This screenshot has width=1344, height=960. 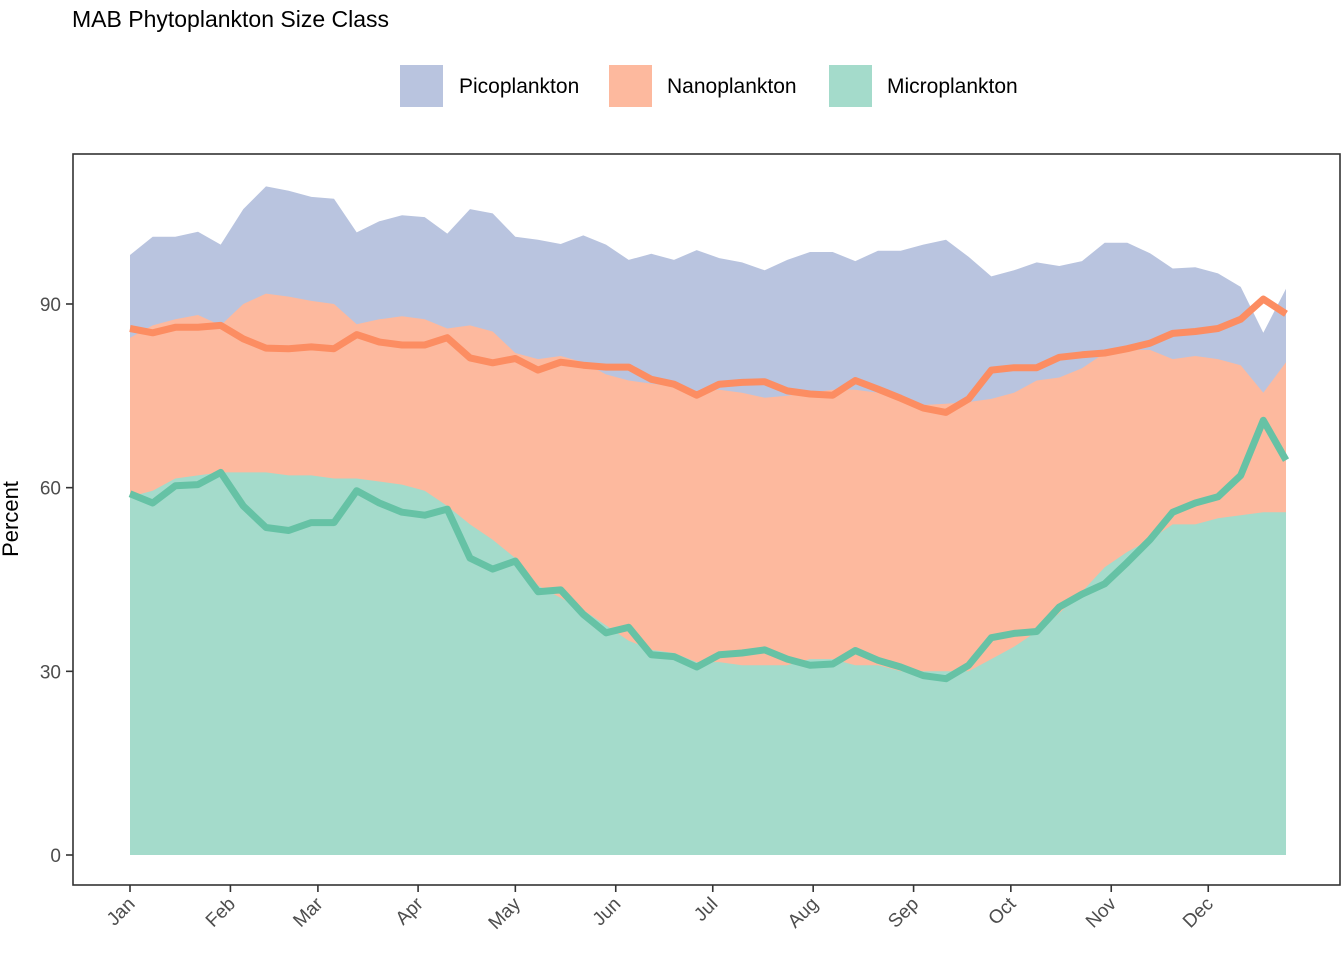 I want to click on x-tick-label-mar: Mar, so click(x=308, y=912).